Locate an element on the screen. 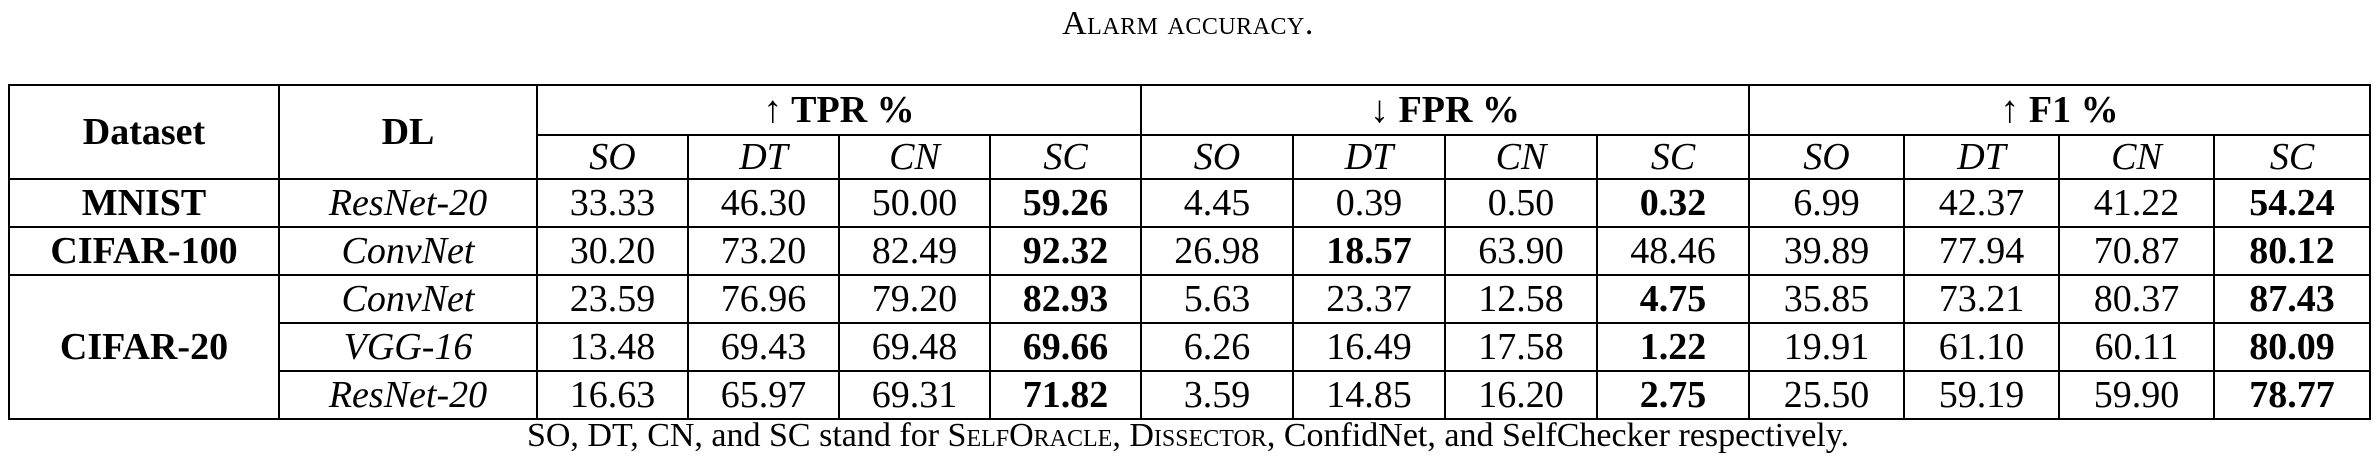 Image resolution: width=2376 pixels, height=458 pixels. value-cell: 59.90 is located at coordinates (2137, 395).